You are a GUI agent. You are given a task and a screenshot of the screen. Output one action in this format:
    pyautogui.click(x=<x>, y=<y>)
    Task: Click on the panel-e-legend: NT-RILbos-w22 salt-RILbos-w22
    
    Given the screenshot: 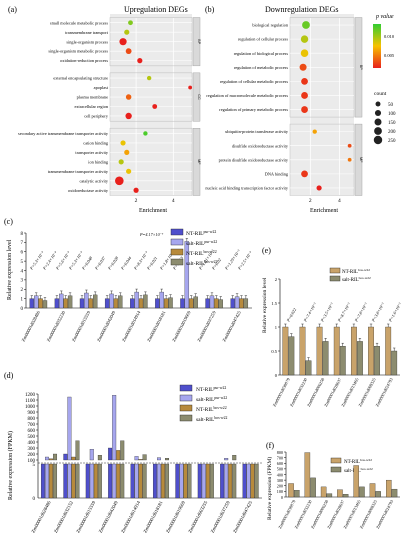 What is the action you would take?
    pyautogui.click(x=350, y=275)
    